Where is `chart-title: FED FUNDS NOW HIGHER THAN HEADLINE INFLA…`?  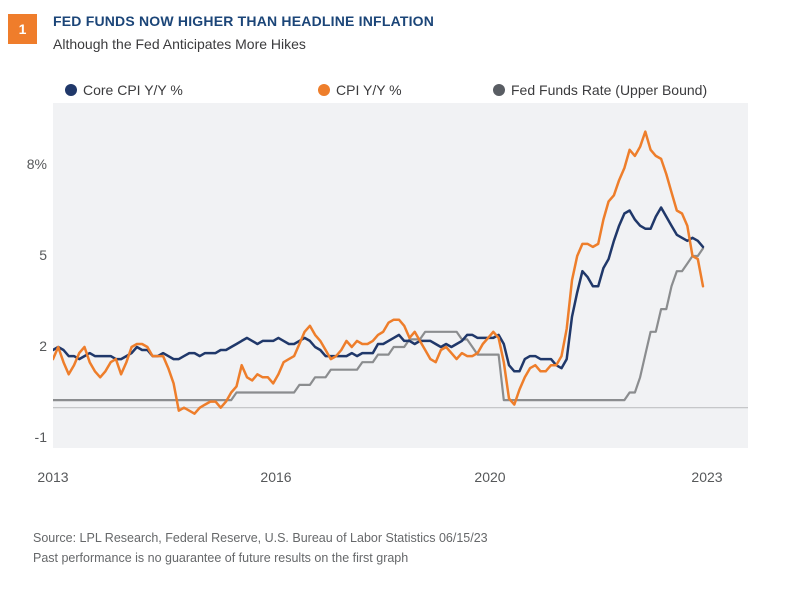 chart-title: FED FUNDS NOW HIGHER THAN HEADLINE INFLA… is located at coordinates (244, 21).